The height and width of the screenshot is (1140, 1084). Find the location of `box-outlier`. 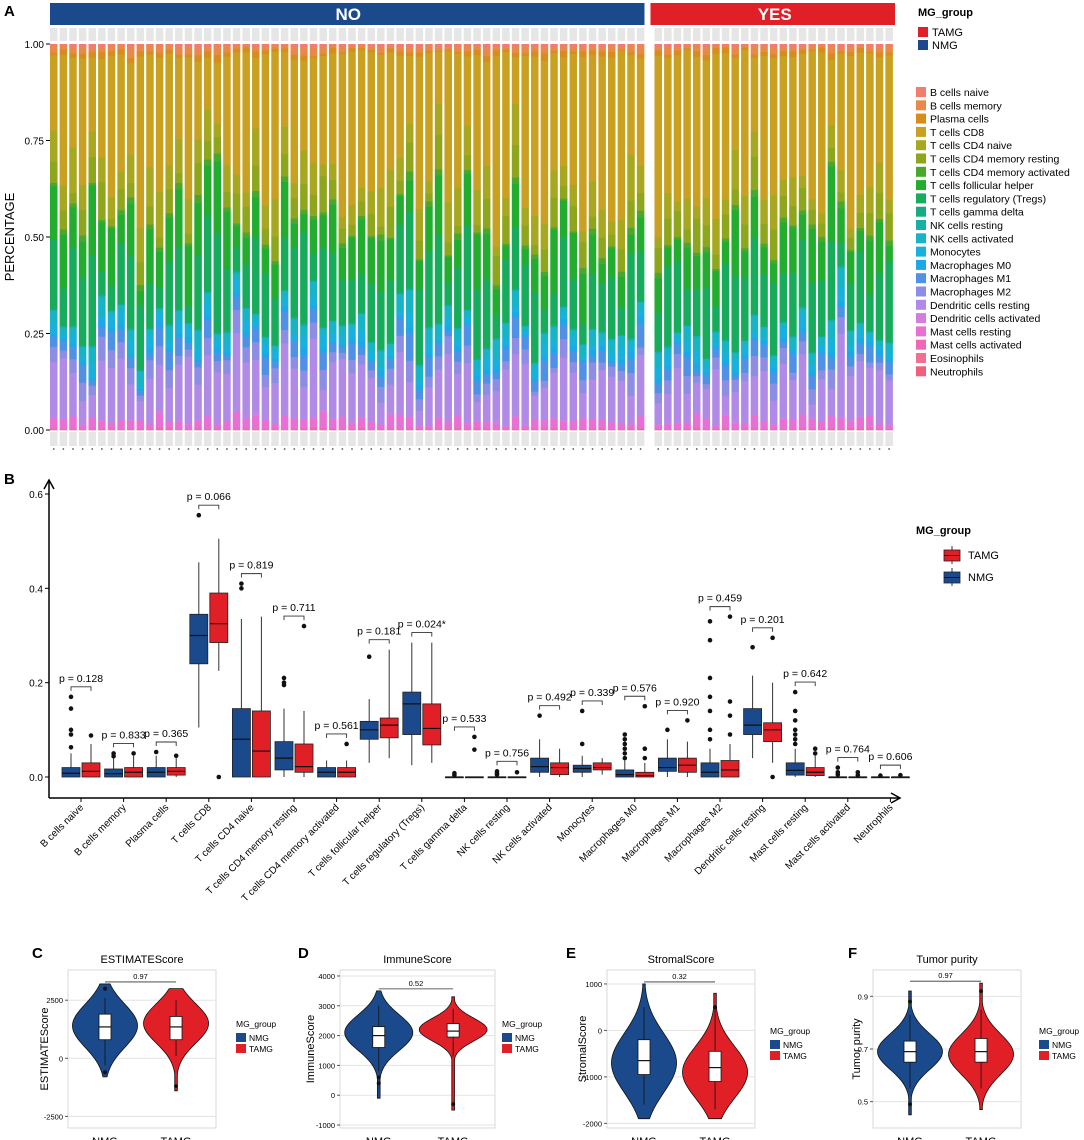

box-outlier is located at coordinates (900, 775).